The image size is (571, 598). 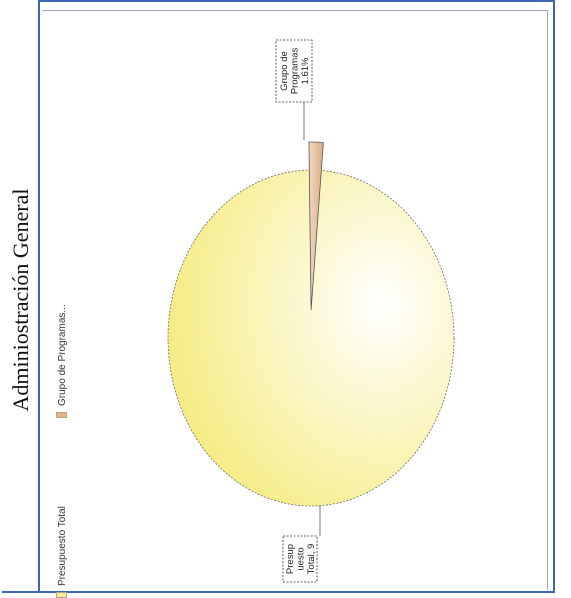 I want to click on callout-presupuesto-total: PresupuestoTotal, 9, so click(x=301, y=544).